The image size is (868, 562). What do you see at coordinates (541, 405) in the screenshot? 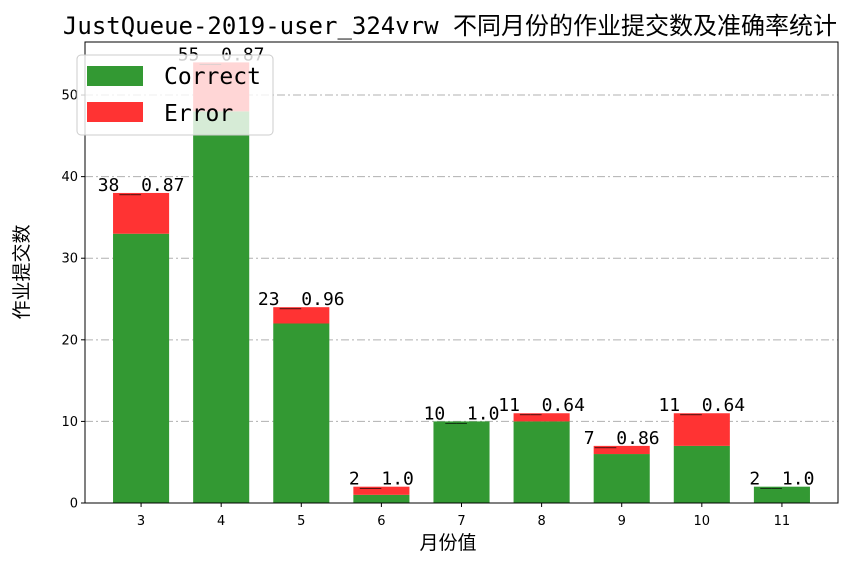
I see `data-label-8: 11__0.64` at bounding box center [541, 405].